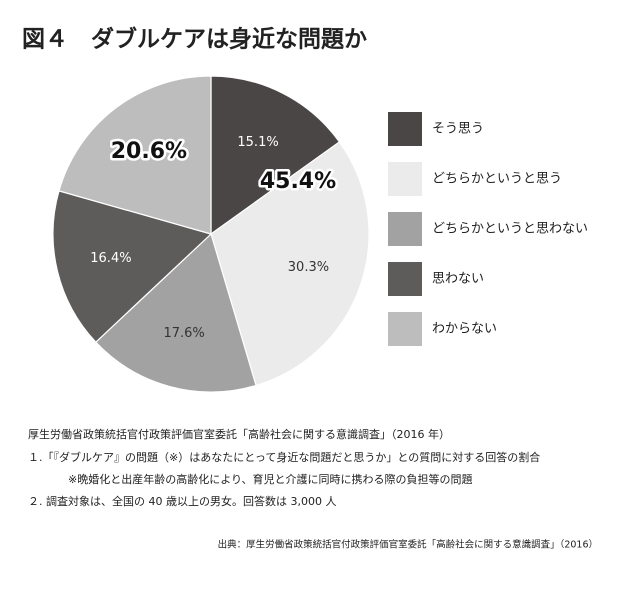  Describe the element at coordinates (458, 129) in the screenshot. I see `legend-label: そう思う` at that location.